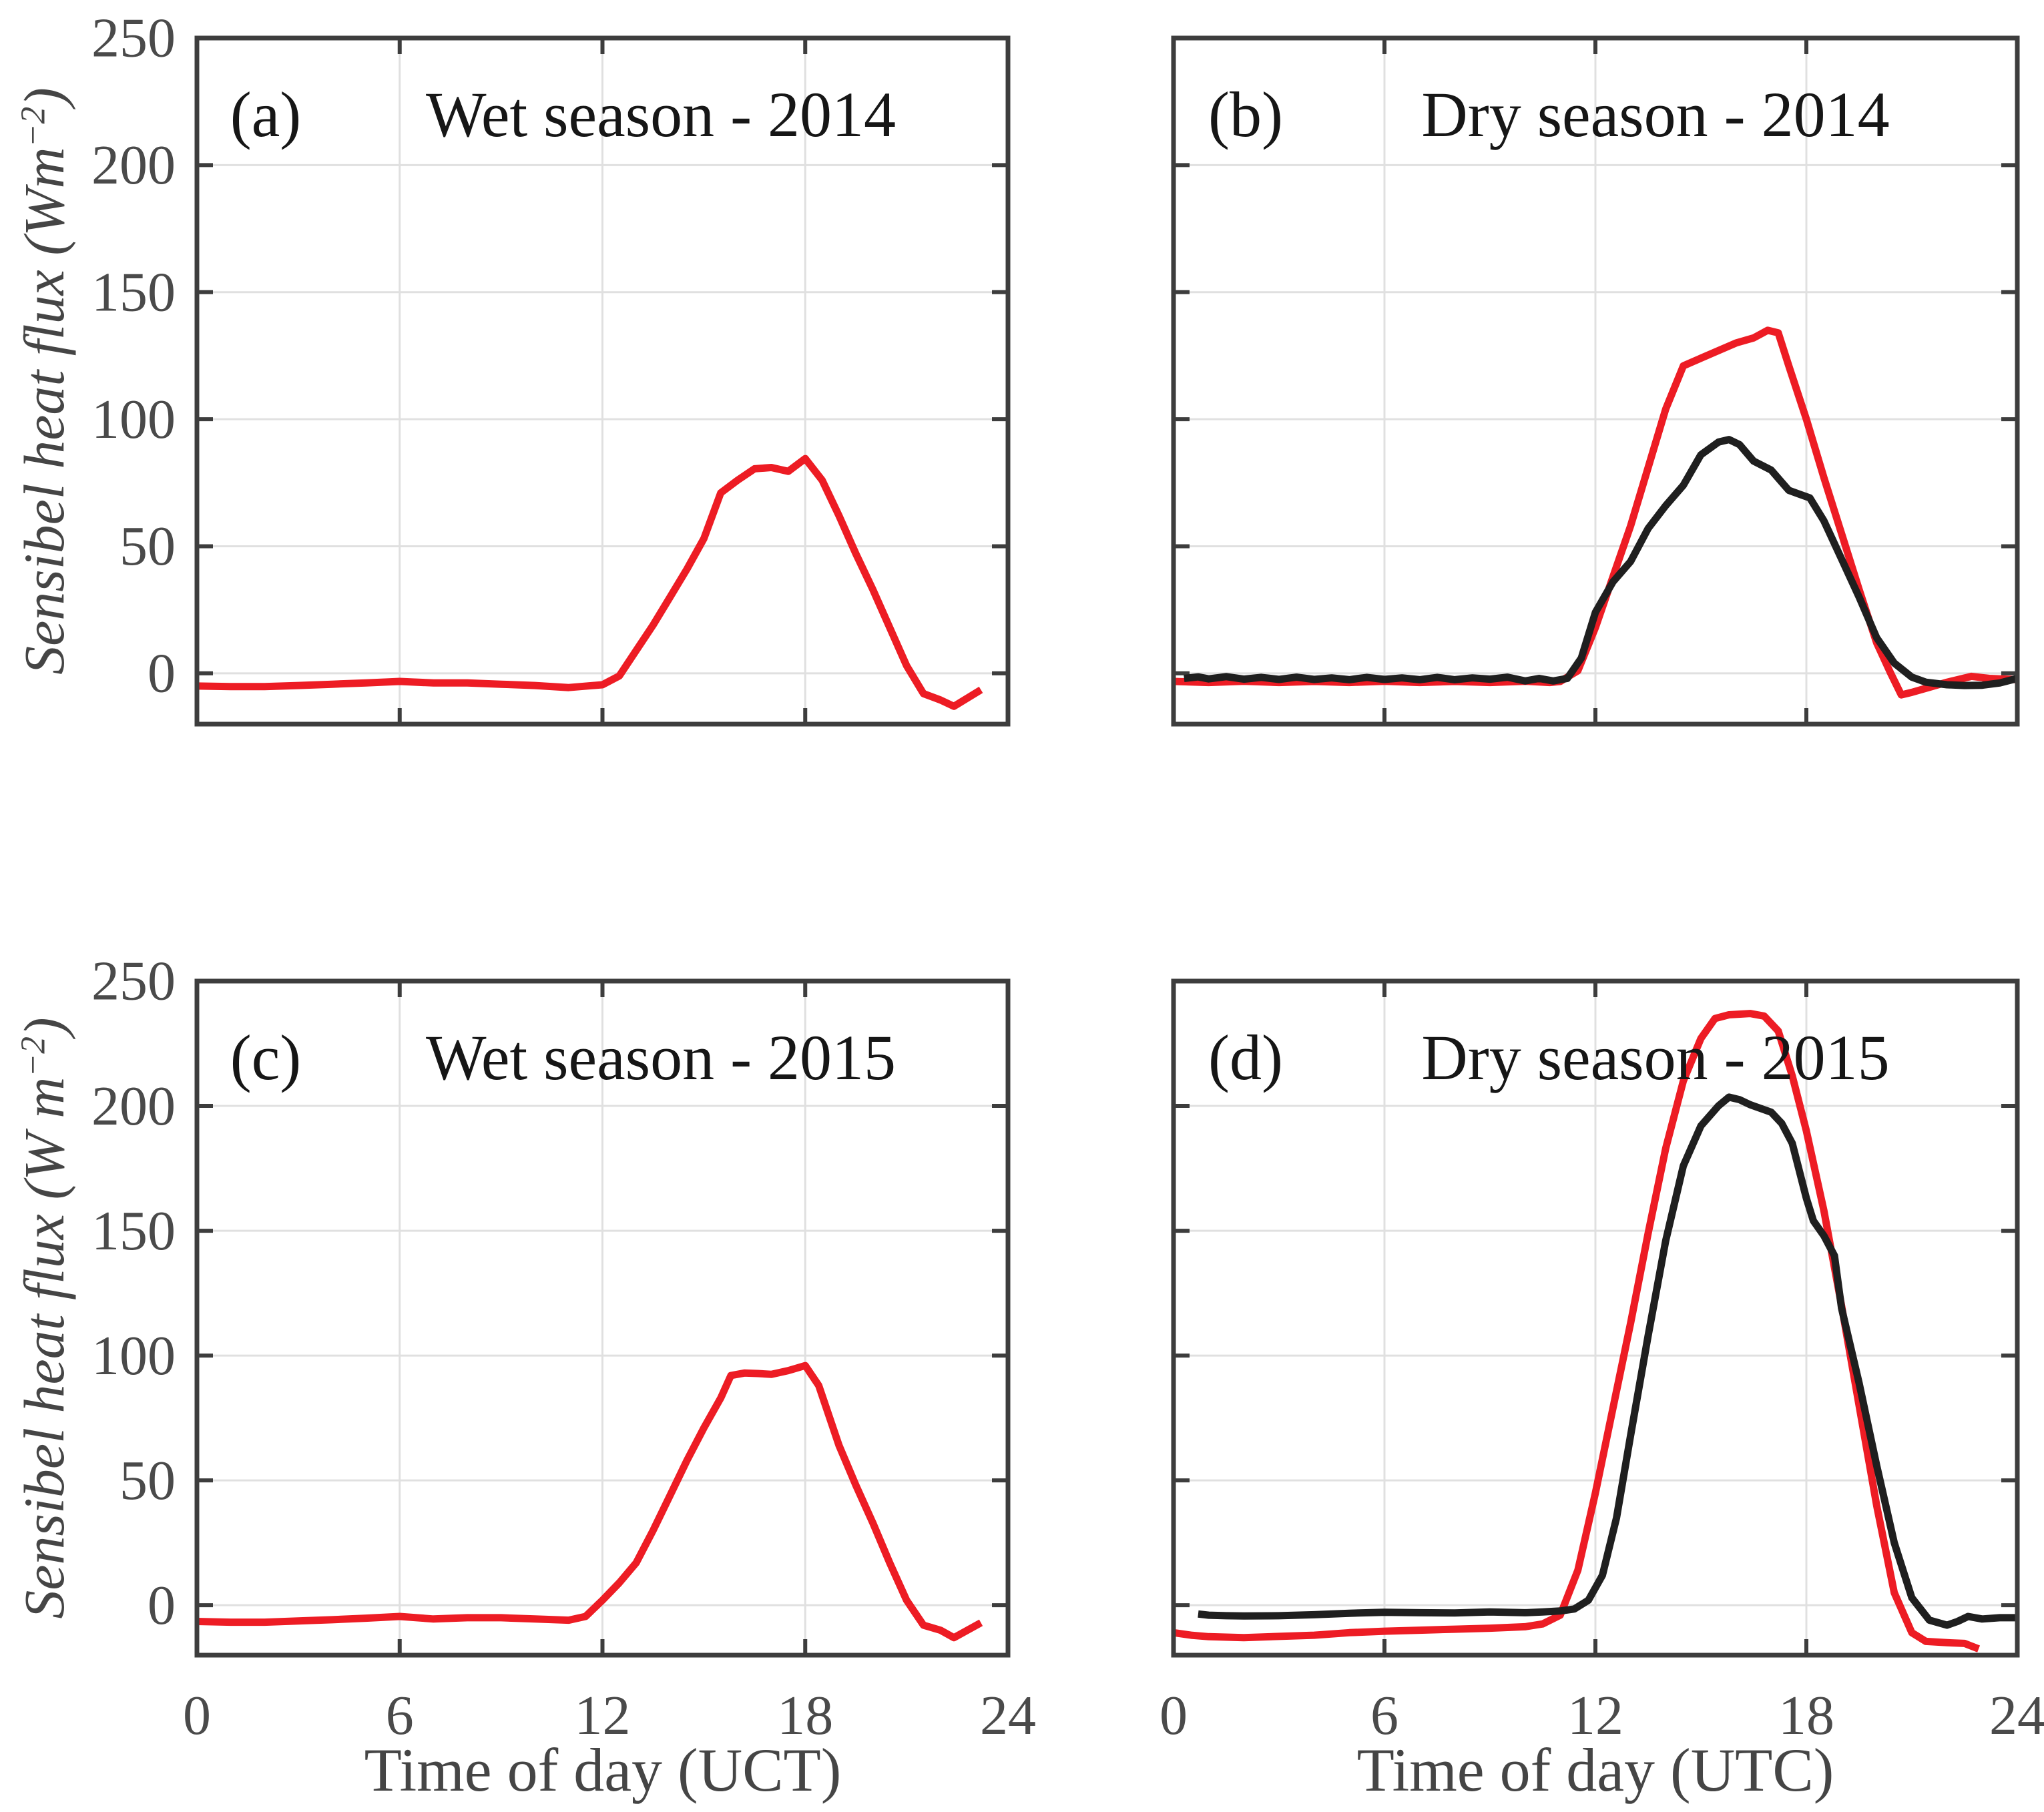  Describe the element at coordinates (1656, 114) in the screenshot. I see `panel-b-title: Dry season - 2014` at that location.